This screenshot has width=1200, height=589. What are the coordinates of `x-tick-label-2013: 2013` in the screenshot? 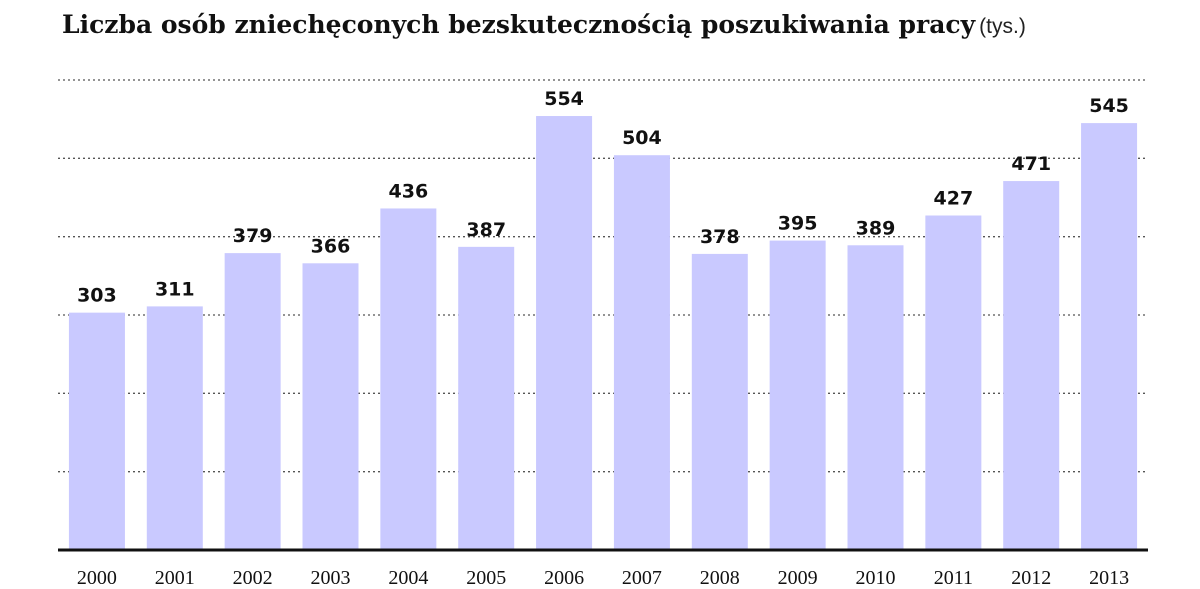 It's located at (1109, 578).